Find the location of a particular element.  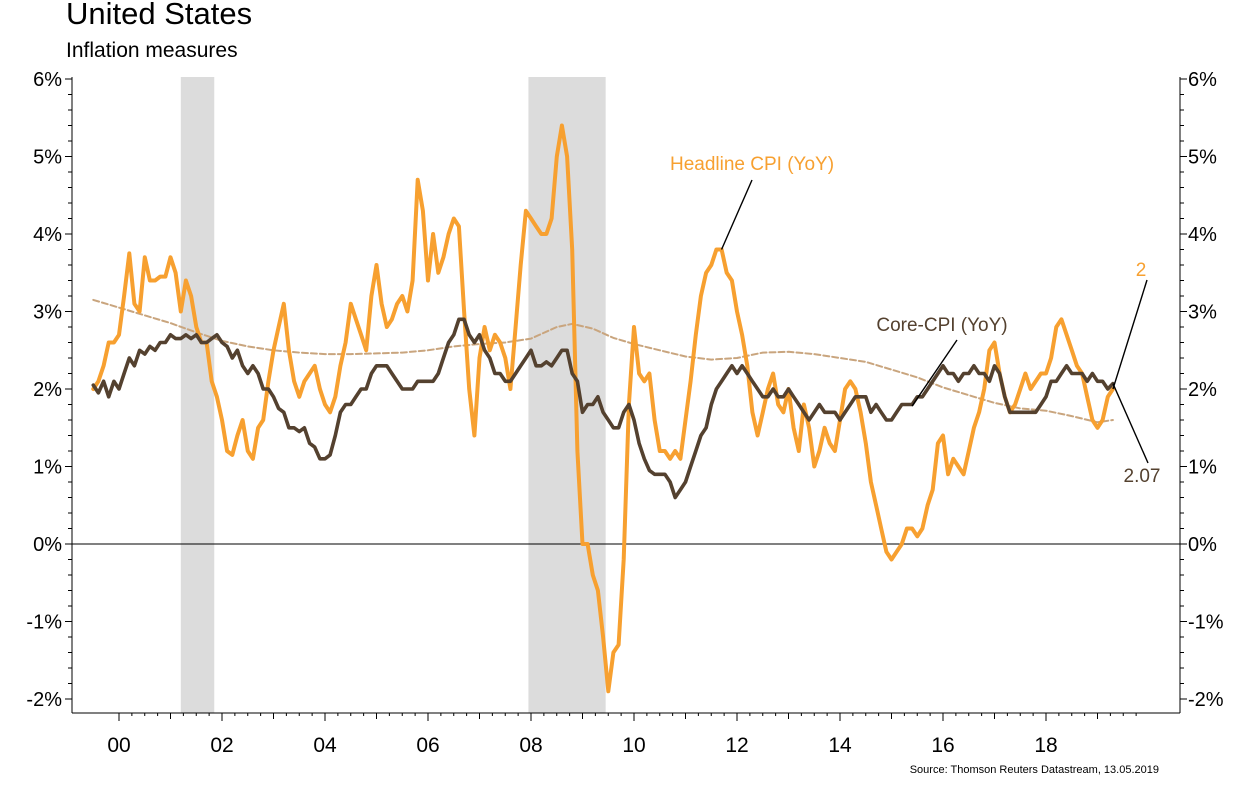

annotation-label: 2 is located at coordinates (1141, 270).